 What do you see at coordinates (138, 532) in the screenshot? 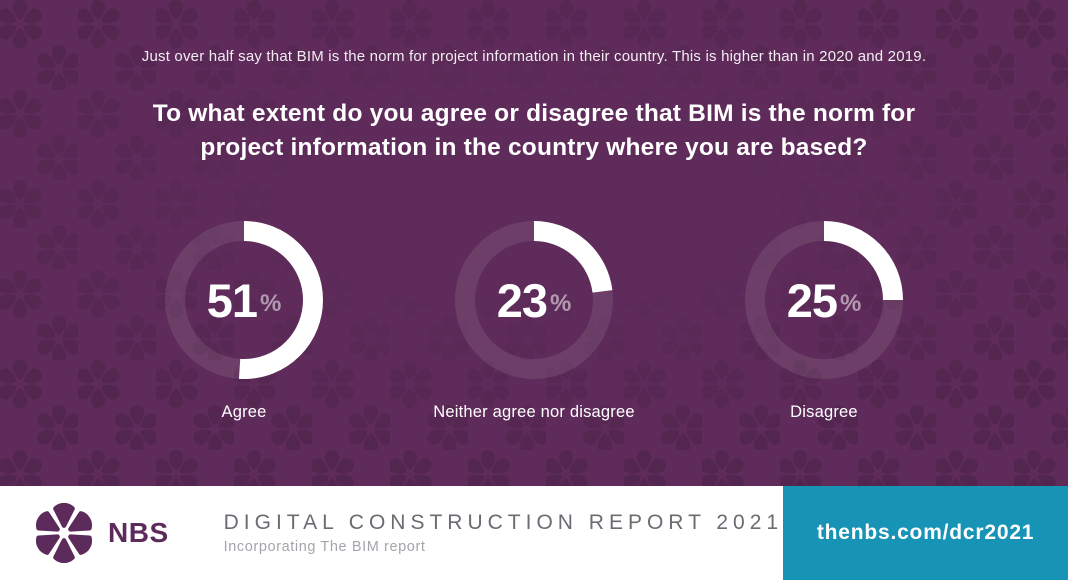
I see `nbs-wordmark: NBS` at bounding box center [138, 532].